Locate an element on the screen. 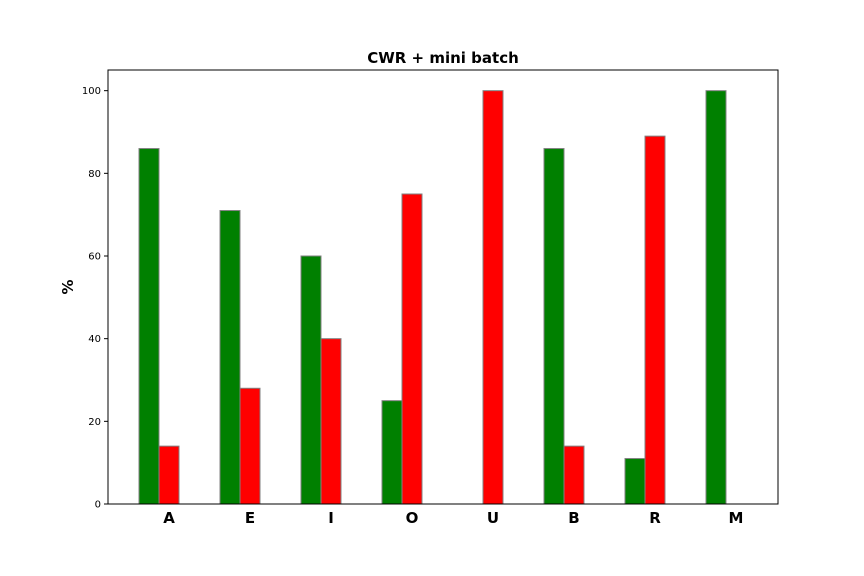  y-tick-label: 100 is located at coordinates (91, 91).